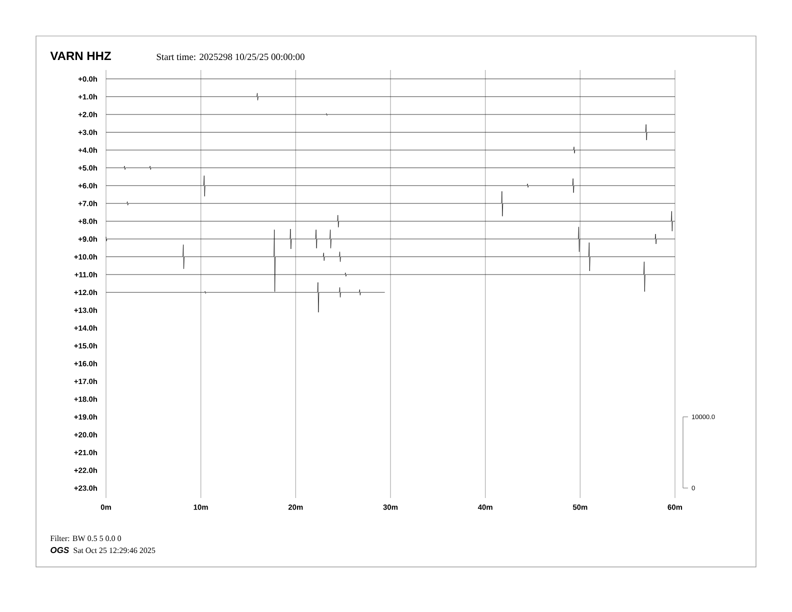 The image size is (792, 612). Describe the element at coordinates (86, 538) in the screenshot. I see `text: Filter: BW 0.5 5 0.0 0` at that location.